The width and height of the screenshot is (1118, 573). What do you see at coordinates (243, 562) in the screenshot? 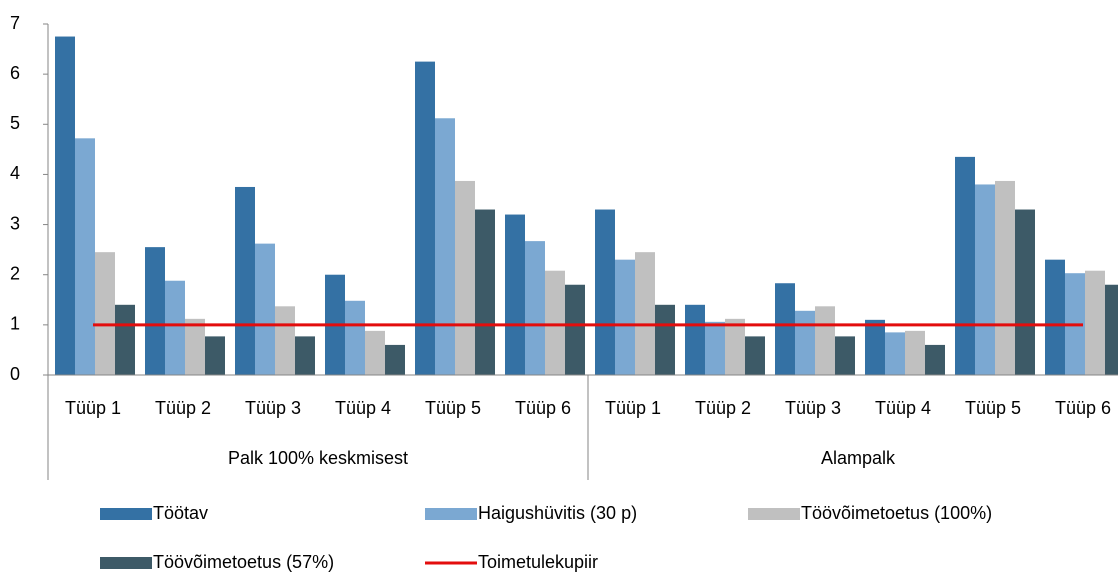
I see `legend-label: Töövõimetoetus (57%)` at bounding box center [243, 562].